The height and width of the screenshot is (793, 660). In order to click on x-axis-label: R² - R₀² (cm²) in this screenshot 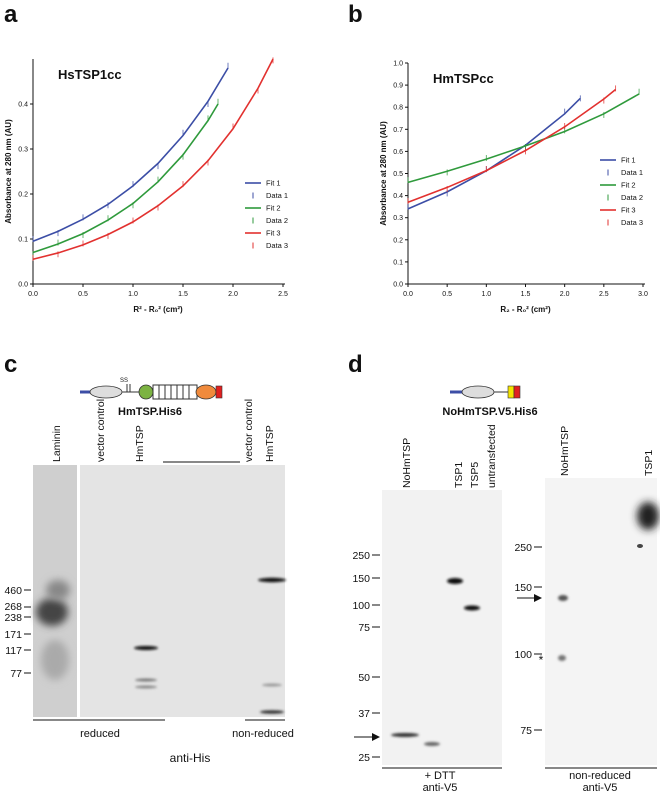, I will do `click(158, 309)`.